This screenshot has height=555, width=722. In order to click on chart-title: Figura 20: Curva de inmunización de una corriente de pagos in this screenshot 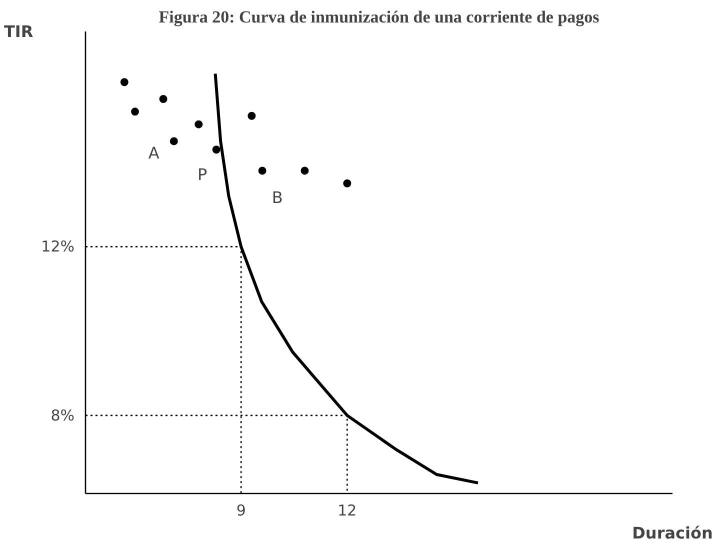, I will do `click(379, 17)`.